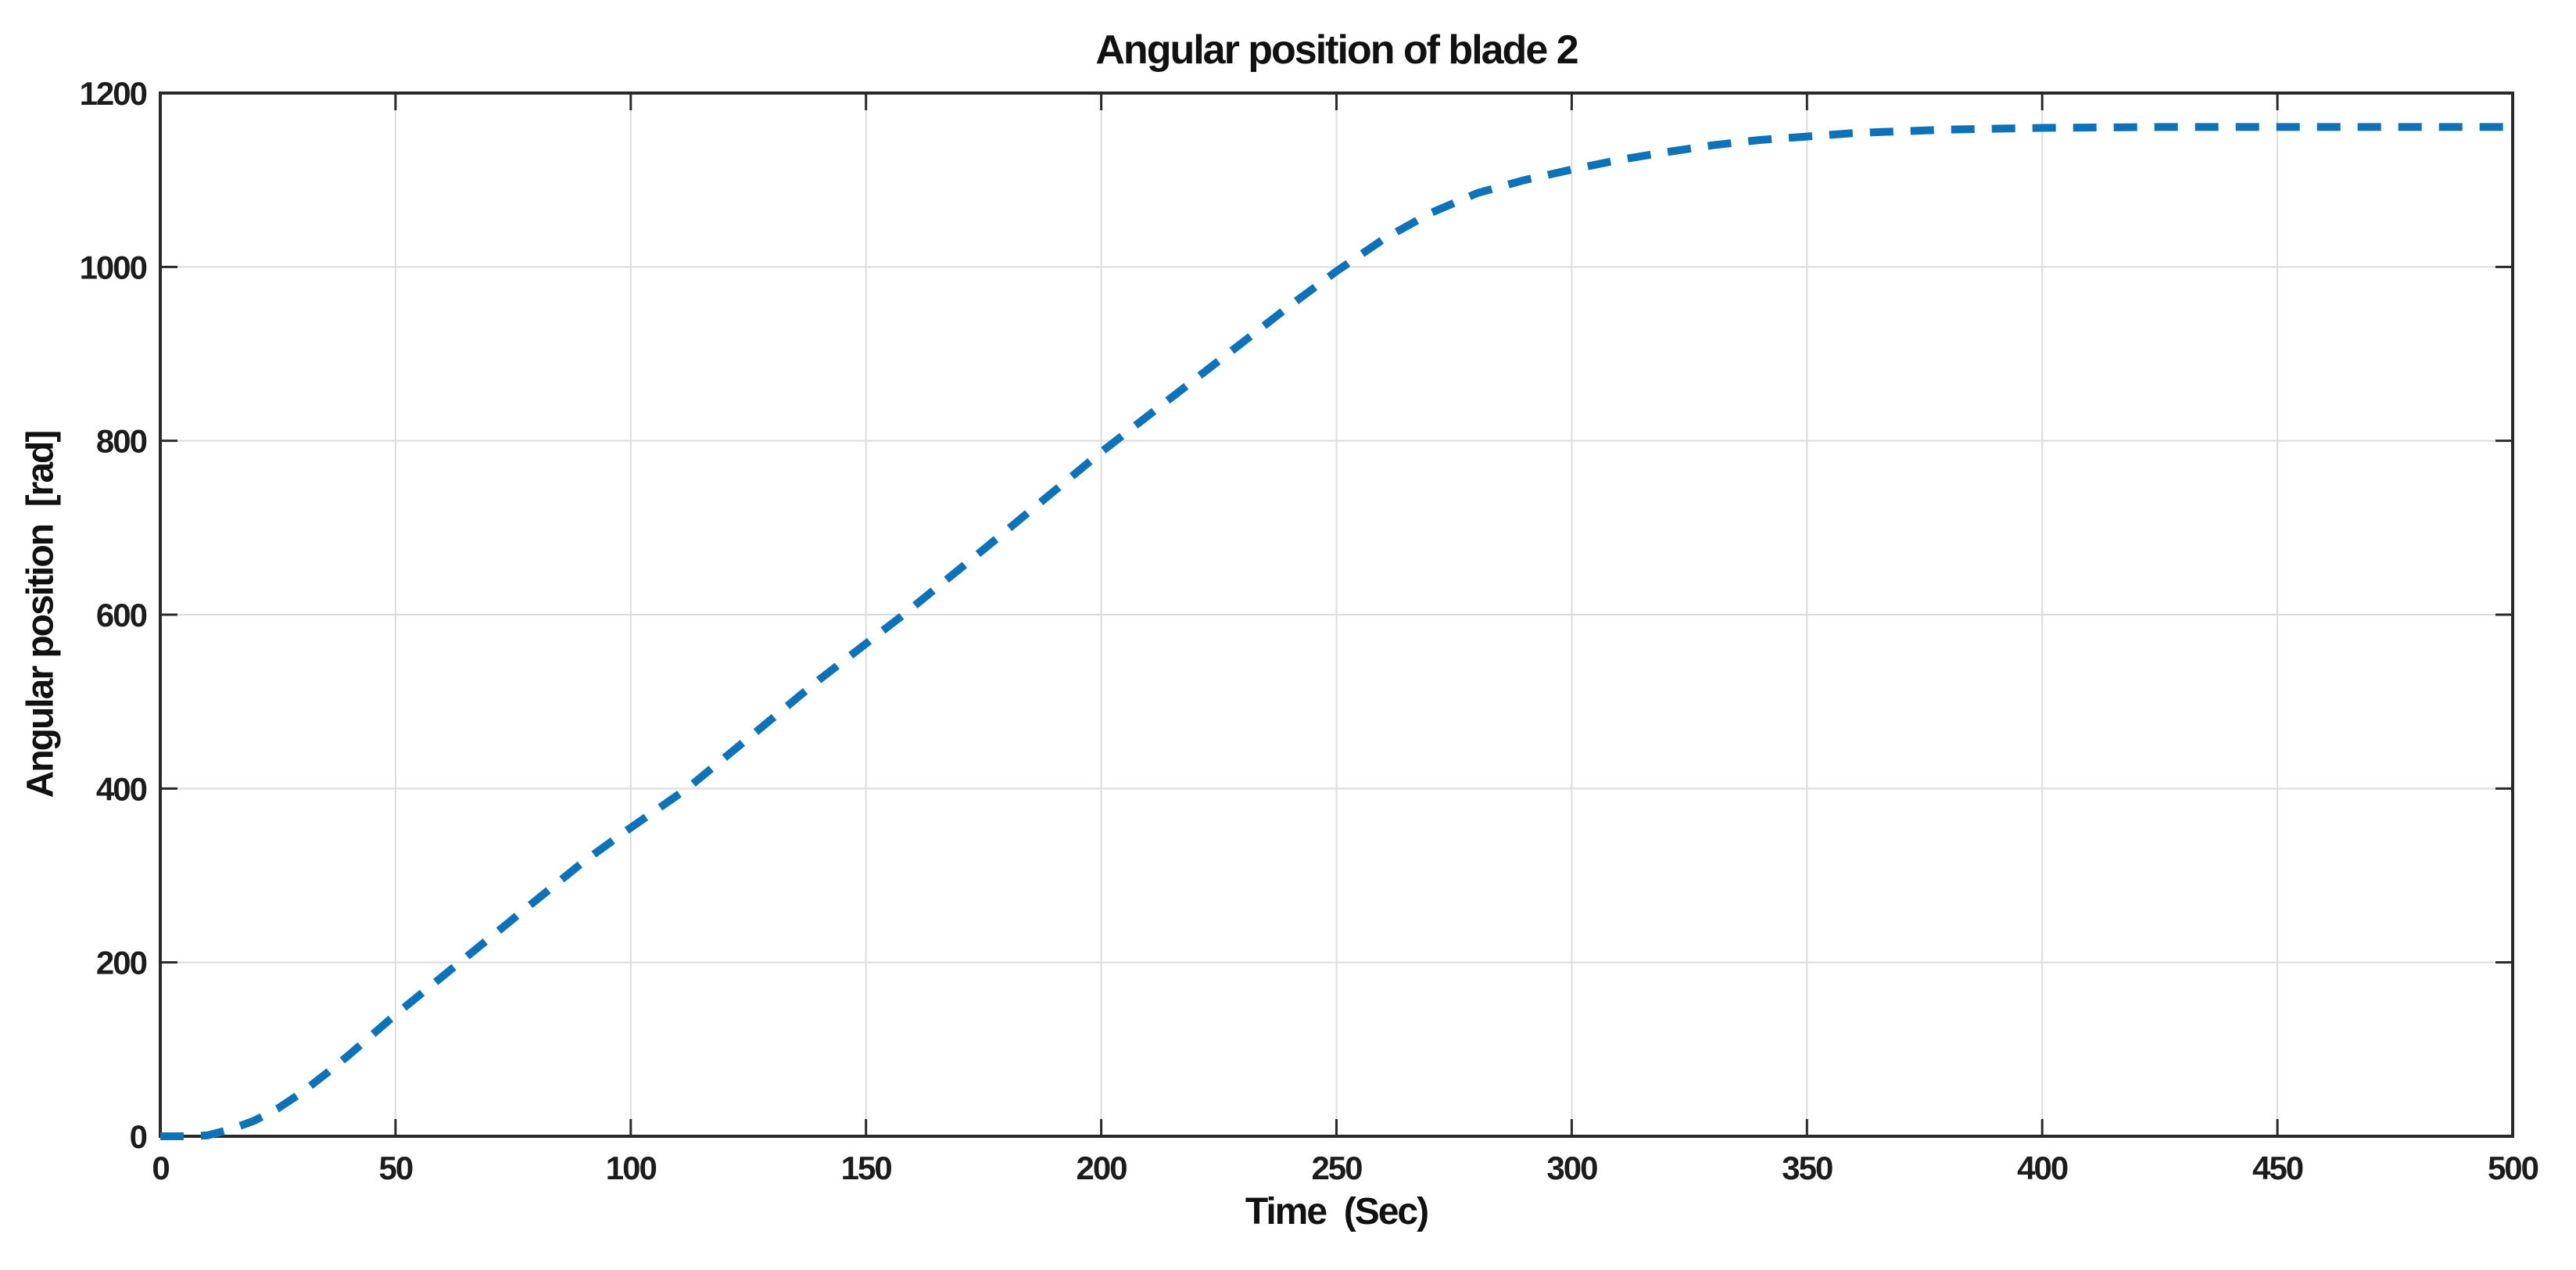 Image resolution: width=2576 pixels, height=1270 pixels. What do you see at coordinates (113, 267) in the screenshot?
I see `y-tick-label: 1000` at bounding box center [113, 267].